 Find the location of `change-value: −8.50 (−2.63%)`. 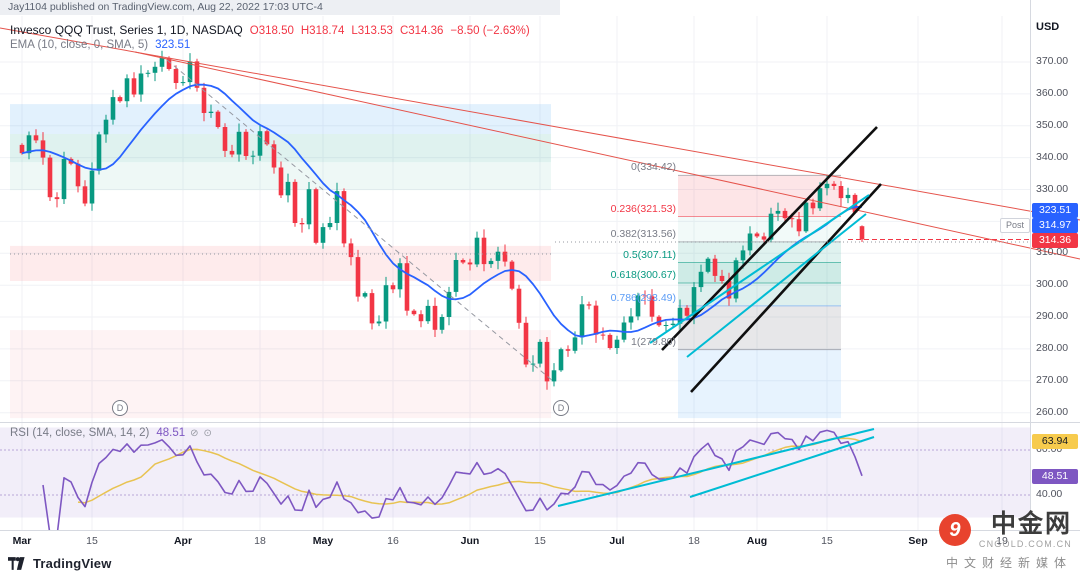

change-value: −8.50 (−2.63%) is located at coordinates (490, 31).